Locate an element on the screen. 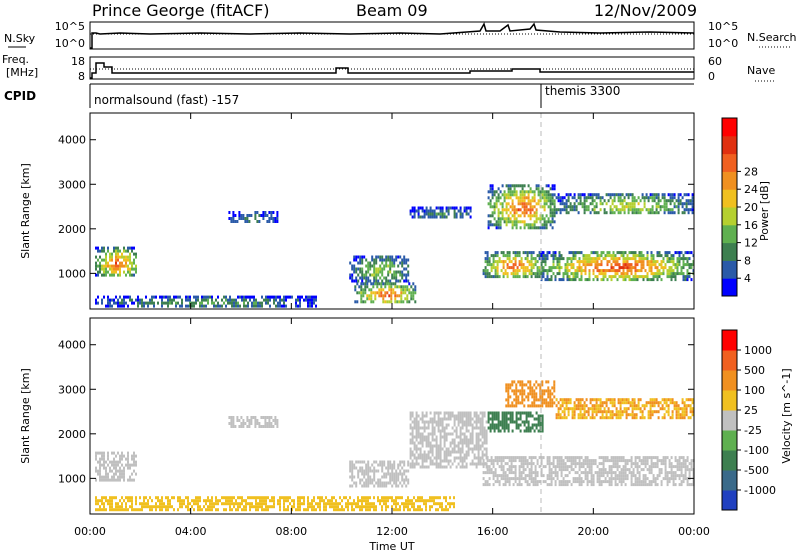 The width and height of the screenshot is (800, 554). freq-panel-frame is located at coordinates (392, 68).